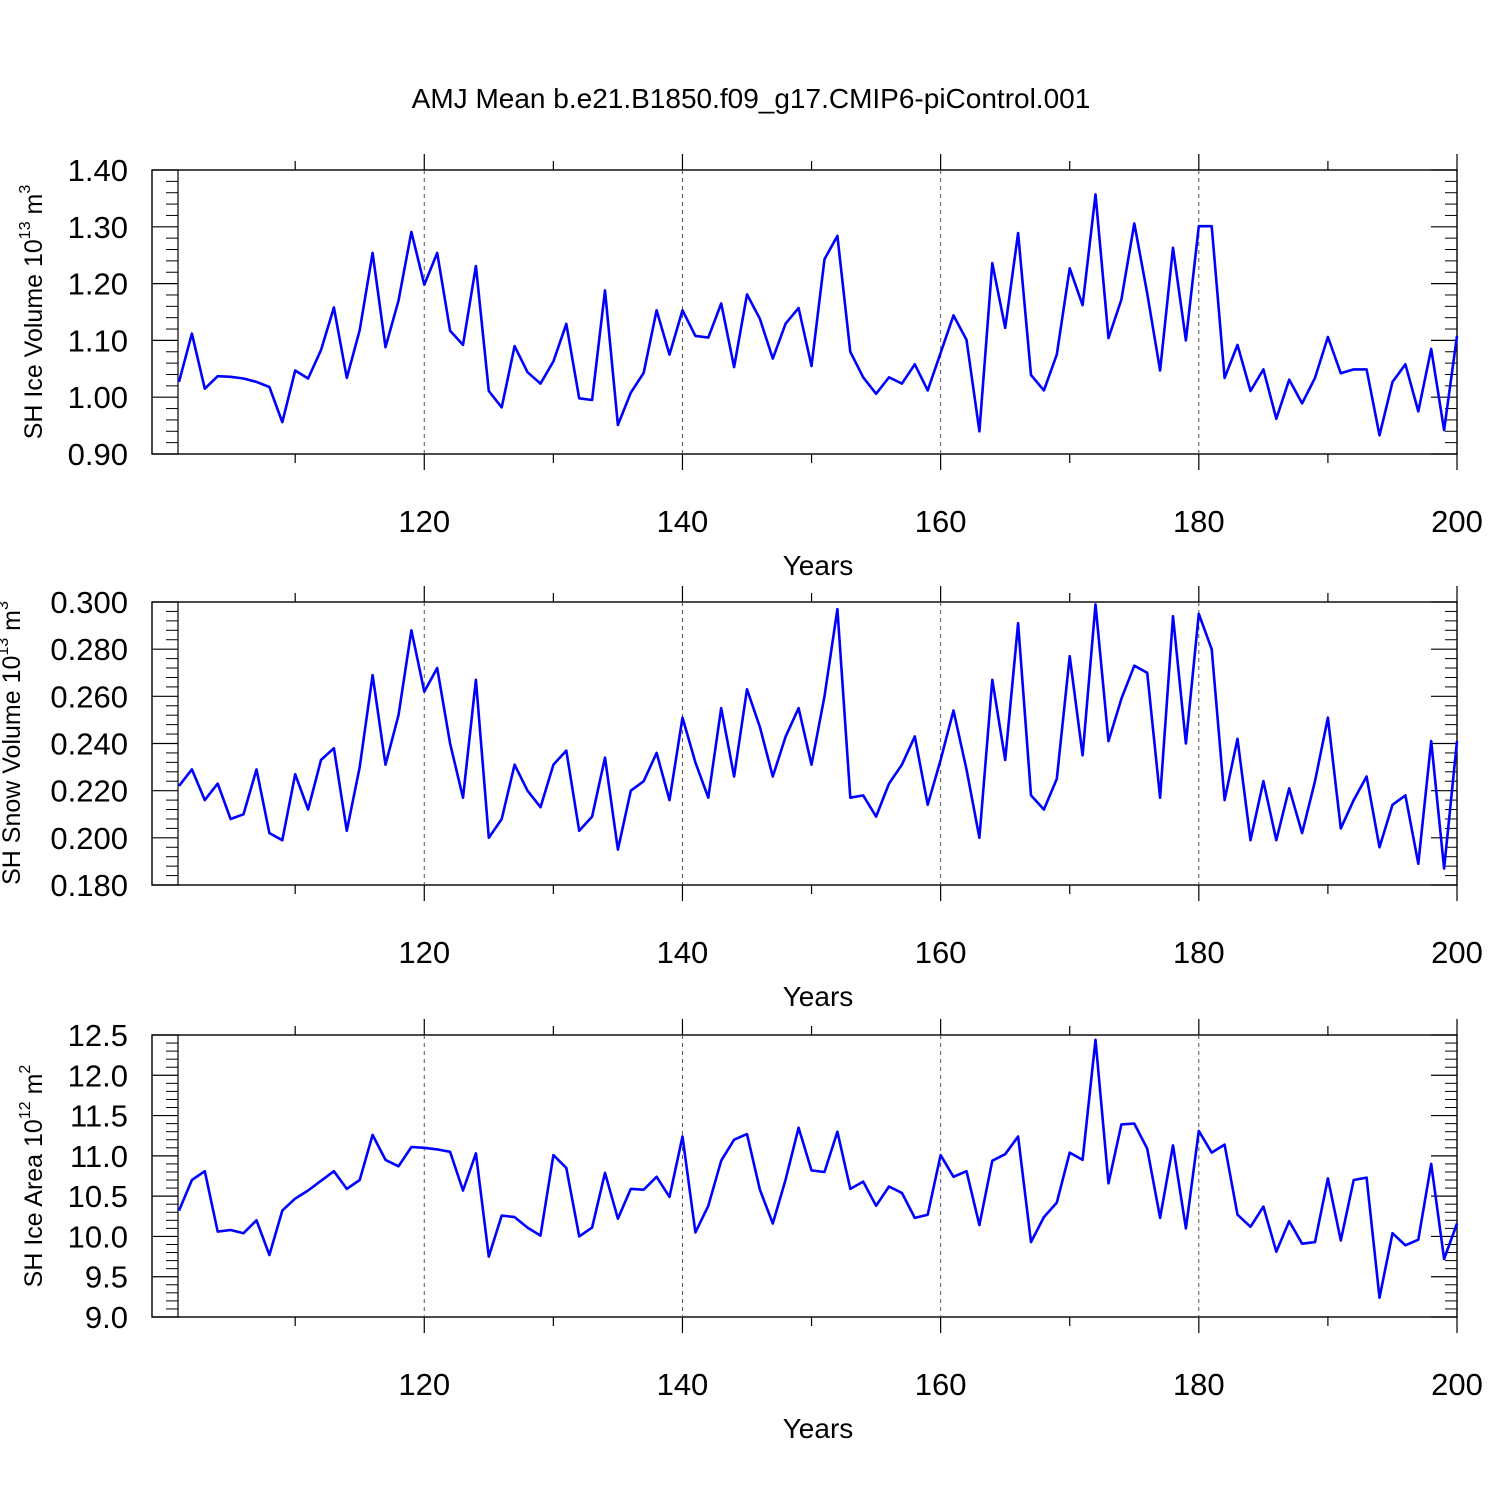 This screenshot has width=1500, height=1500. I want to click on y-axis-label: SH Ice Area 1012 m2, so click(32, 1176).